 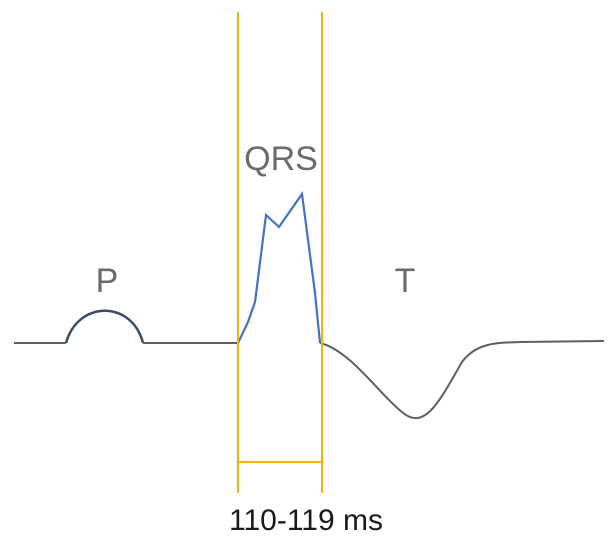 I want to click on qrs-complex-trace, so click(x=279, y=267).